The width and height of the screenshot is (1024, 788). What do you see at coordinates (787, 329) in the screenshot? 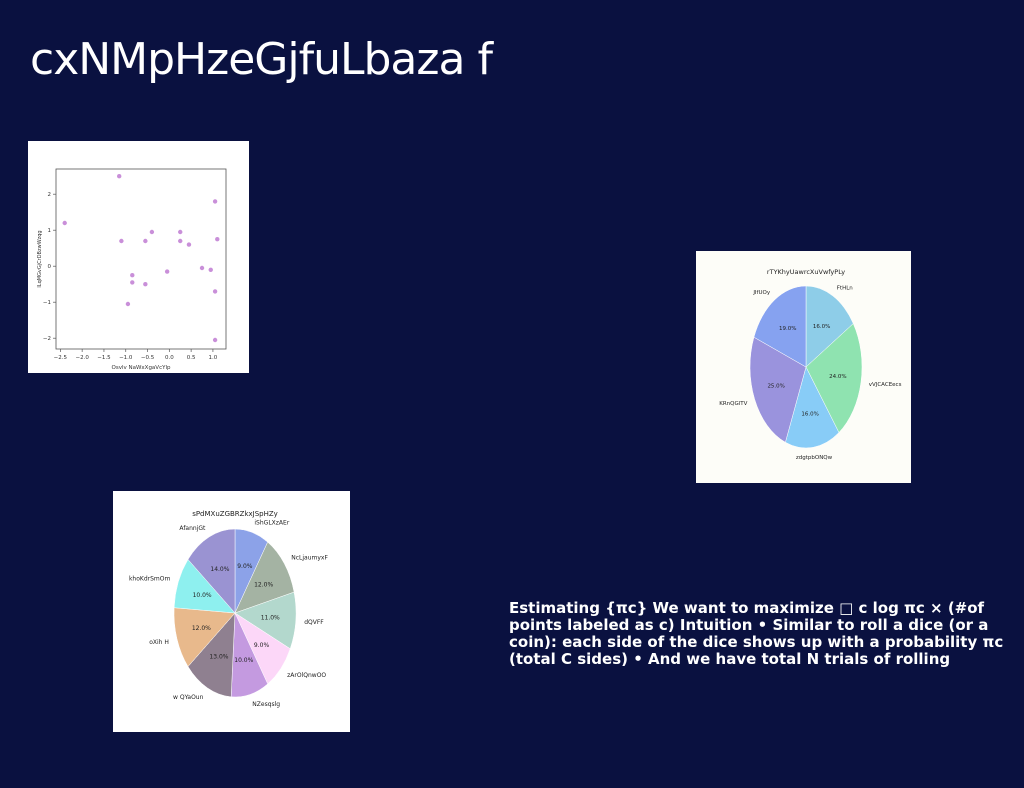
I see `pie-pct-label: 19.0%` at bounding box center [787, 329].